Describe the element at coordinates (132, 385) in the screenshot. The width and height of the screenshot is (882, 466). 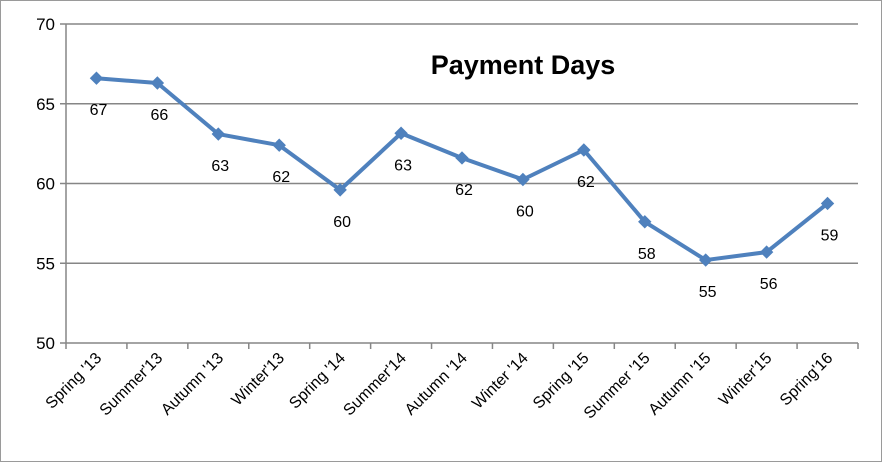
I see `x-tick-label: Summer'13` at that location.